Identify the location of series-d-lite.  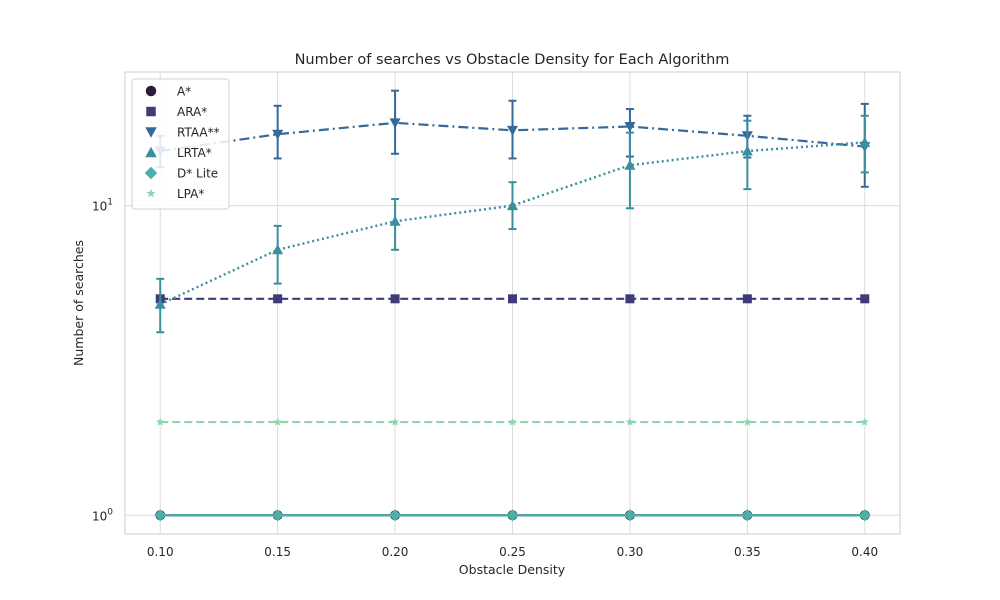
(512, 515).